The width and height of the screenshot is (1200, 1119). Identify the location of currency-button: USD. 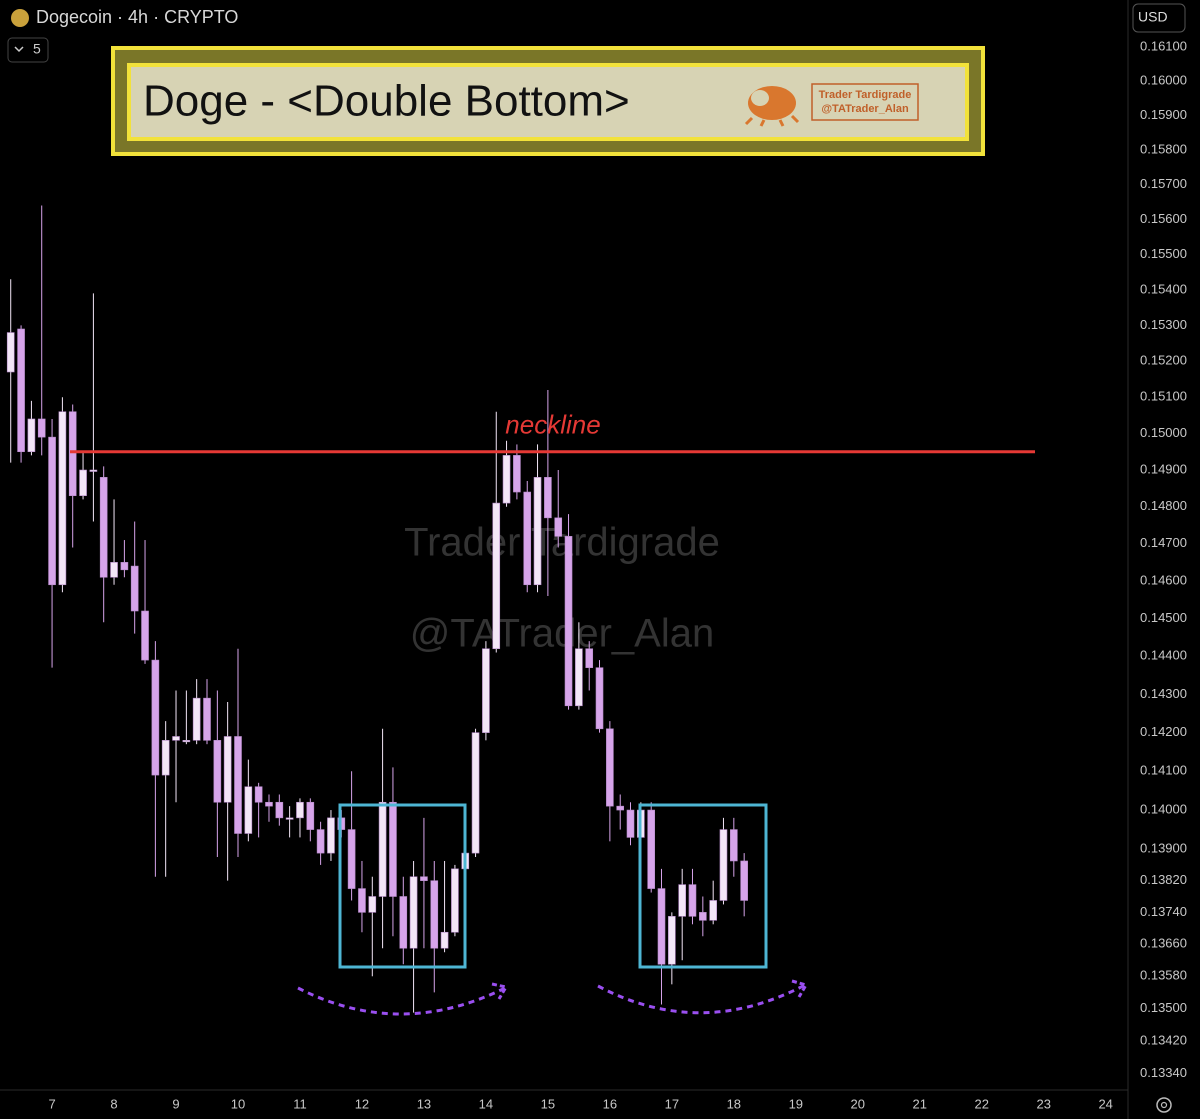
(1159, 18).